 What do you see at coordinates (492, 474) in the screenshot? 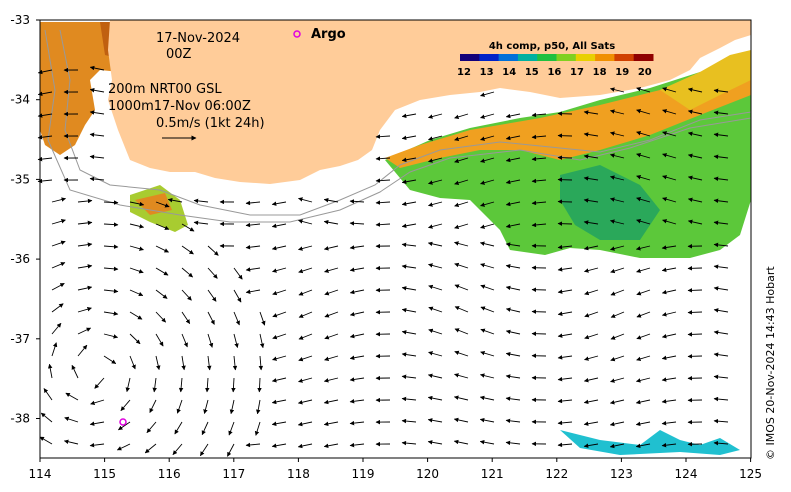
I see `x-tick-label: 121` at bounding box center [492, 474].